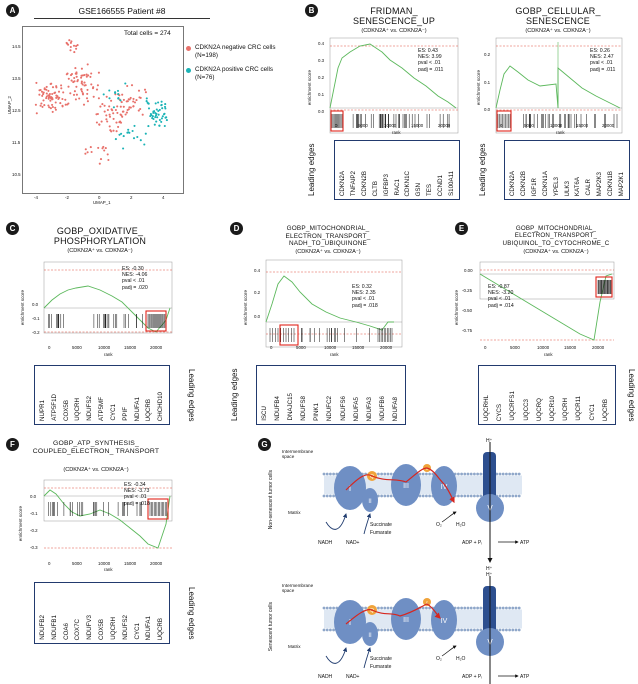 The width and height of the screenshot is (638, 684). I want to click on b1-ytick: 0.4, so click(321, 43).